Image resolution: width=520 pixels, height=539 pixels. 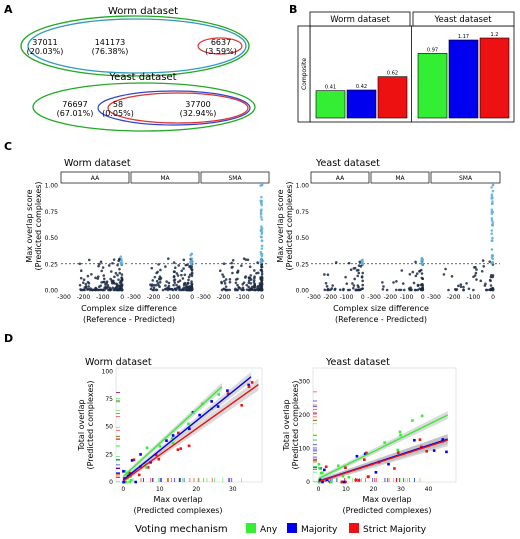 I want to click on d-fit-line-majority, so click(x=187, y=428).